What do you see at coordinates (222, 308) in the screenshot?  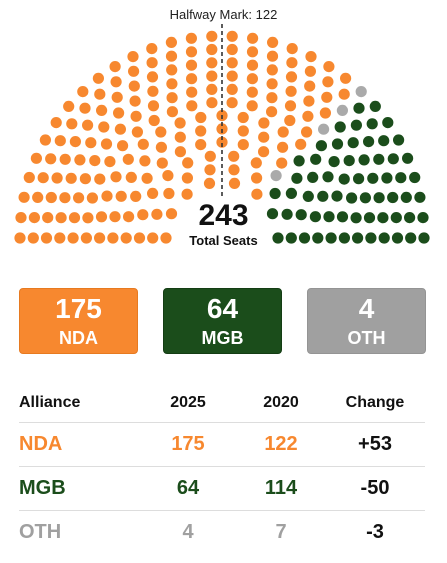 I see `mgb-card-value: 64` at bounding box center [222, 308].